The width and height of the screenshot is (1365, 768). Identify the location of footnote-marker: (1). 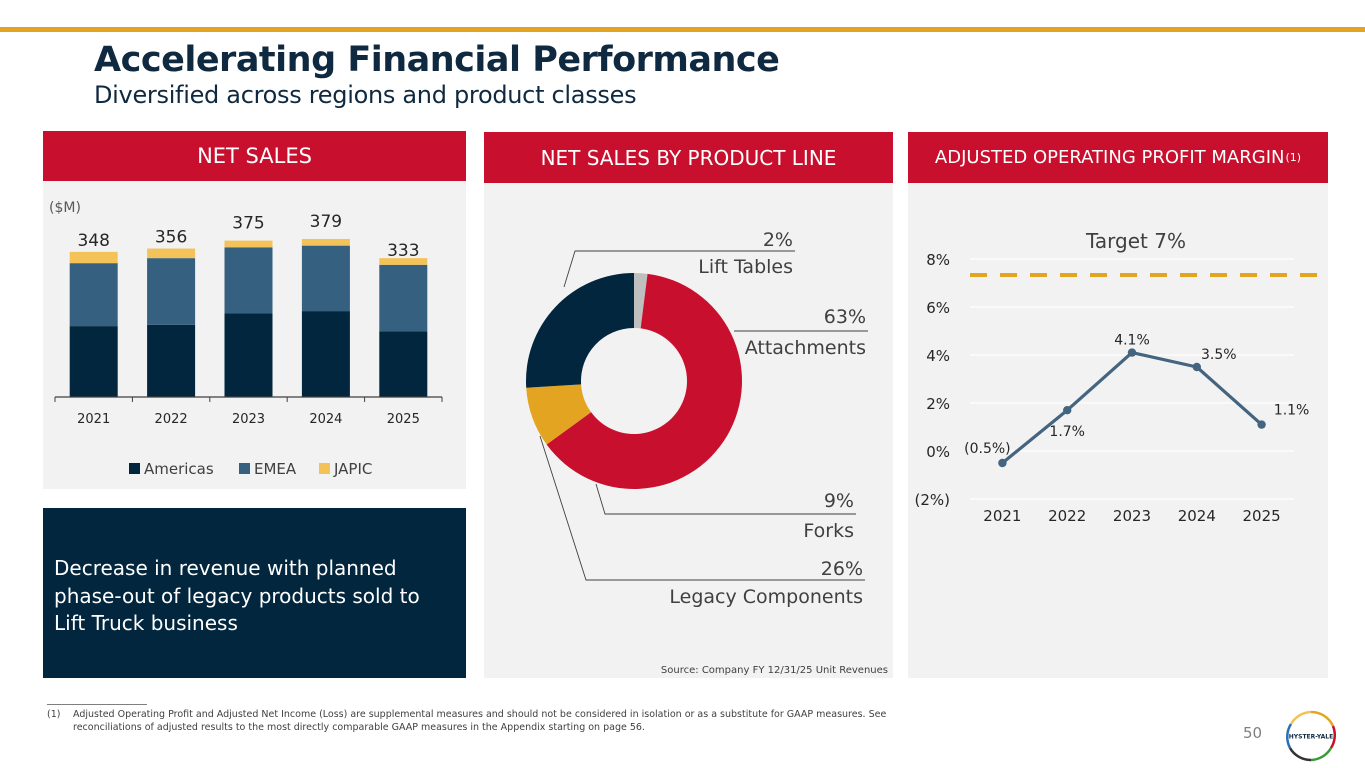
(54, 714).